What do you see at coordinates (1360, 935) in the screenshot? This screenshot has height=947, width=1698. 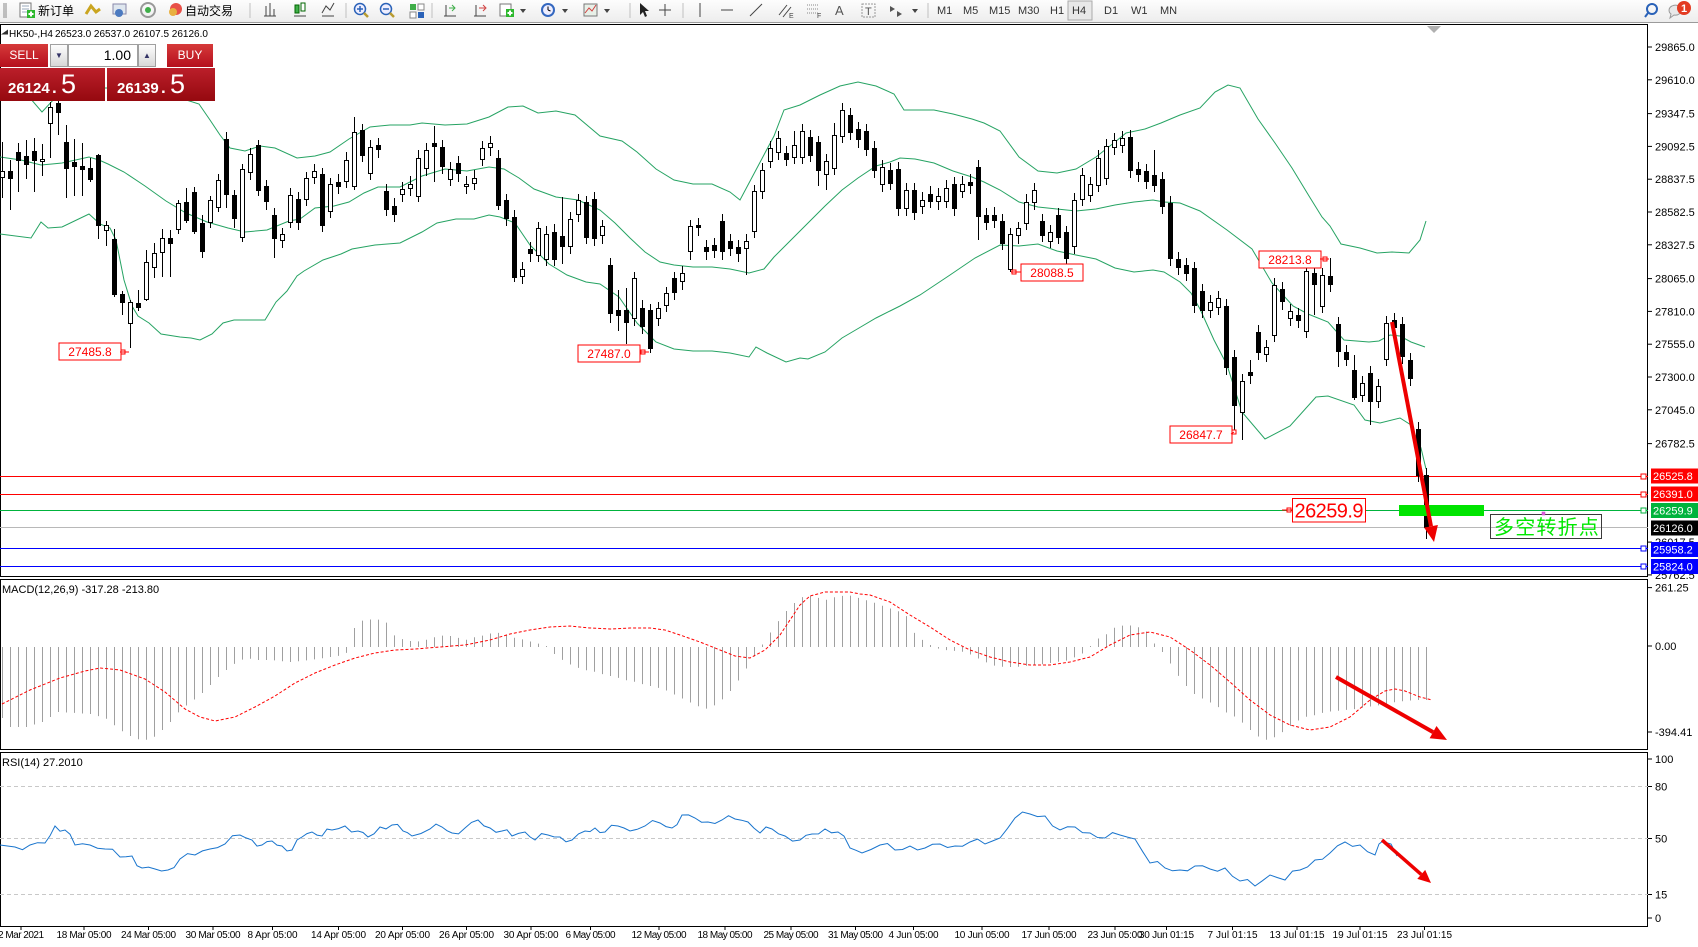 I see `svg-text: 19 Jul 01:15` at bounding box center [1360, 935].